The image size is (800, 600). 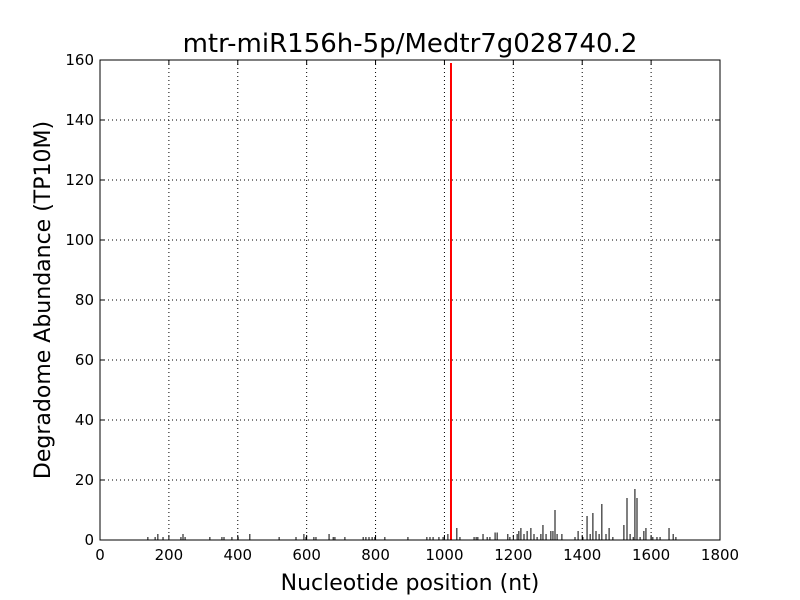 I want to click on y-axis-label: Degradome Abundance (TP10M), so click(x=43, y=300).